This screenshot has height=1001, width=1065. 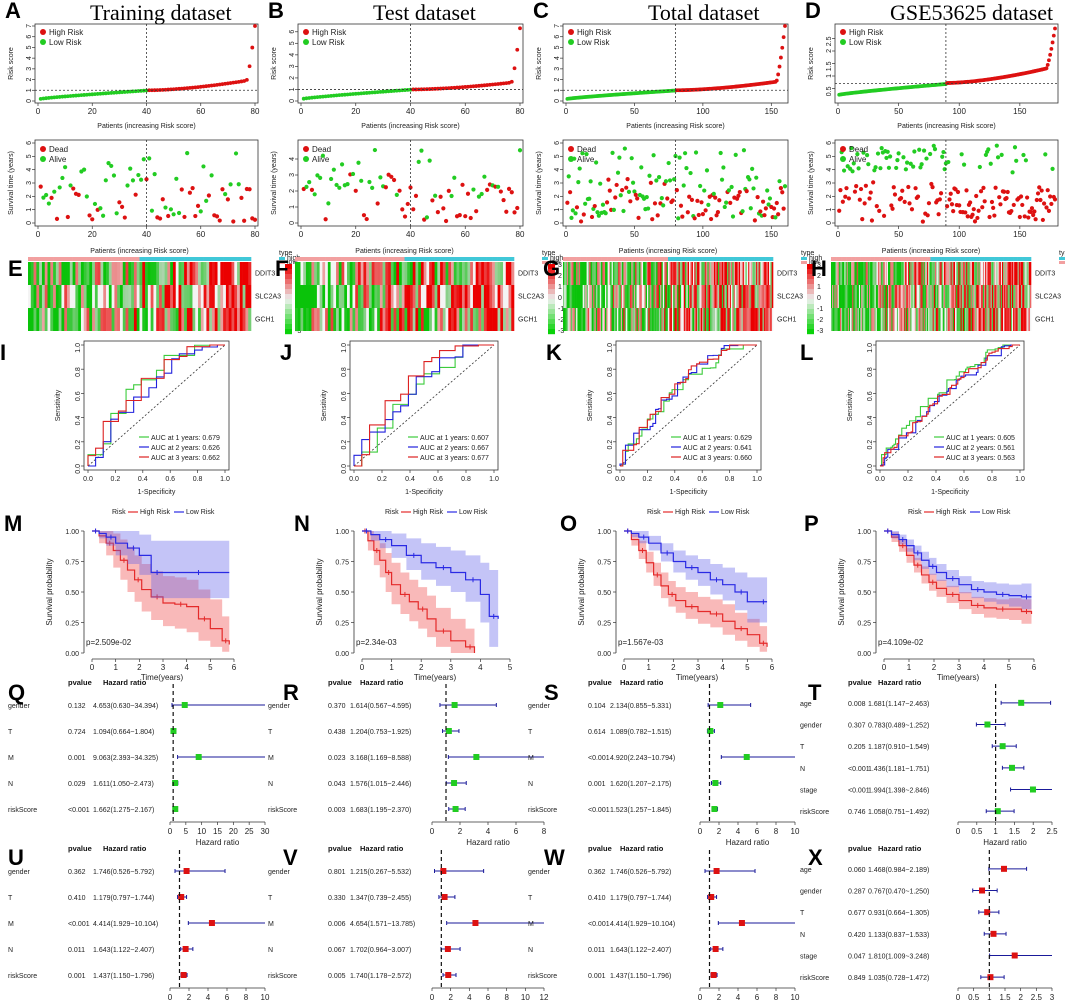 I want to click on x-tick-label: 1.0, so click(x=494, y=479).